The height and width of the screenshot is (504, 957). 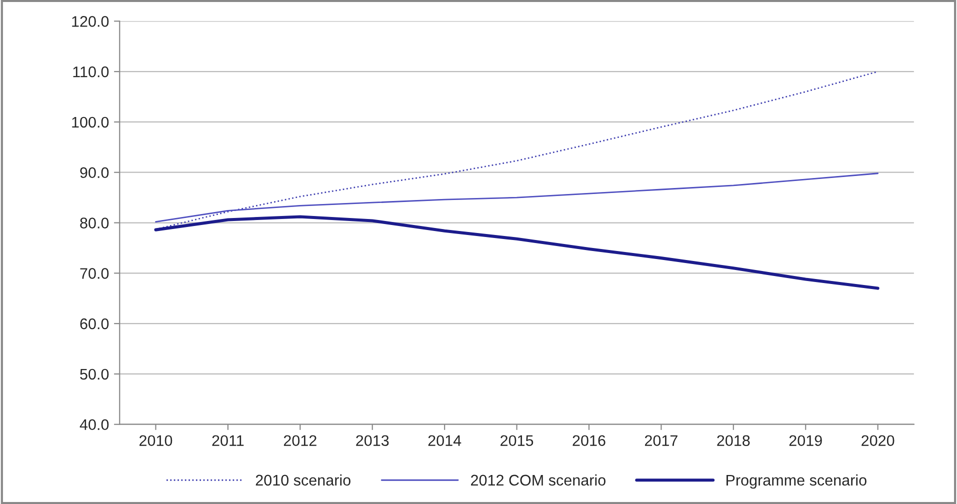 What do you see at coordinates (372, 440) in the screenshot?
I see `x-tick-label: 2013` at bounding box center [372, 440].